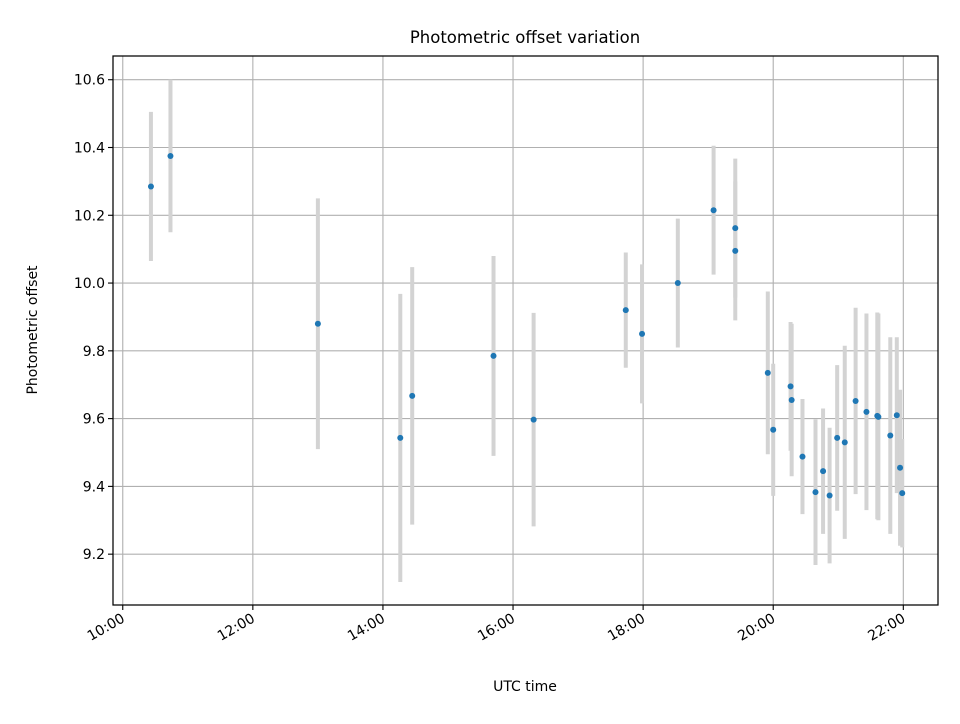 This screenshot has height=724, width=960. Describe the element at coordinates (89, 81) in the screenshot. I see `y-tick-label: 10.6` at that location.